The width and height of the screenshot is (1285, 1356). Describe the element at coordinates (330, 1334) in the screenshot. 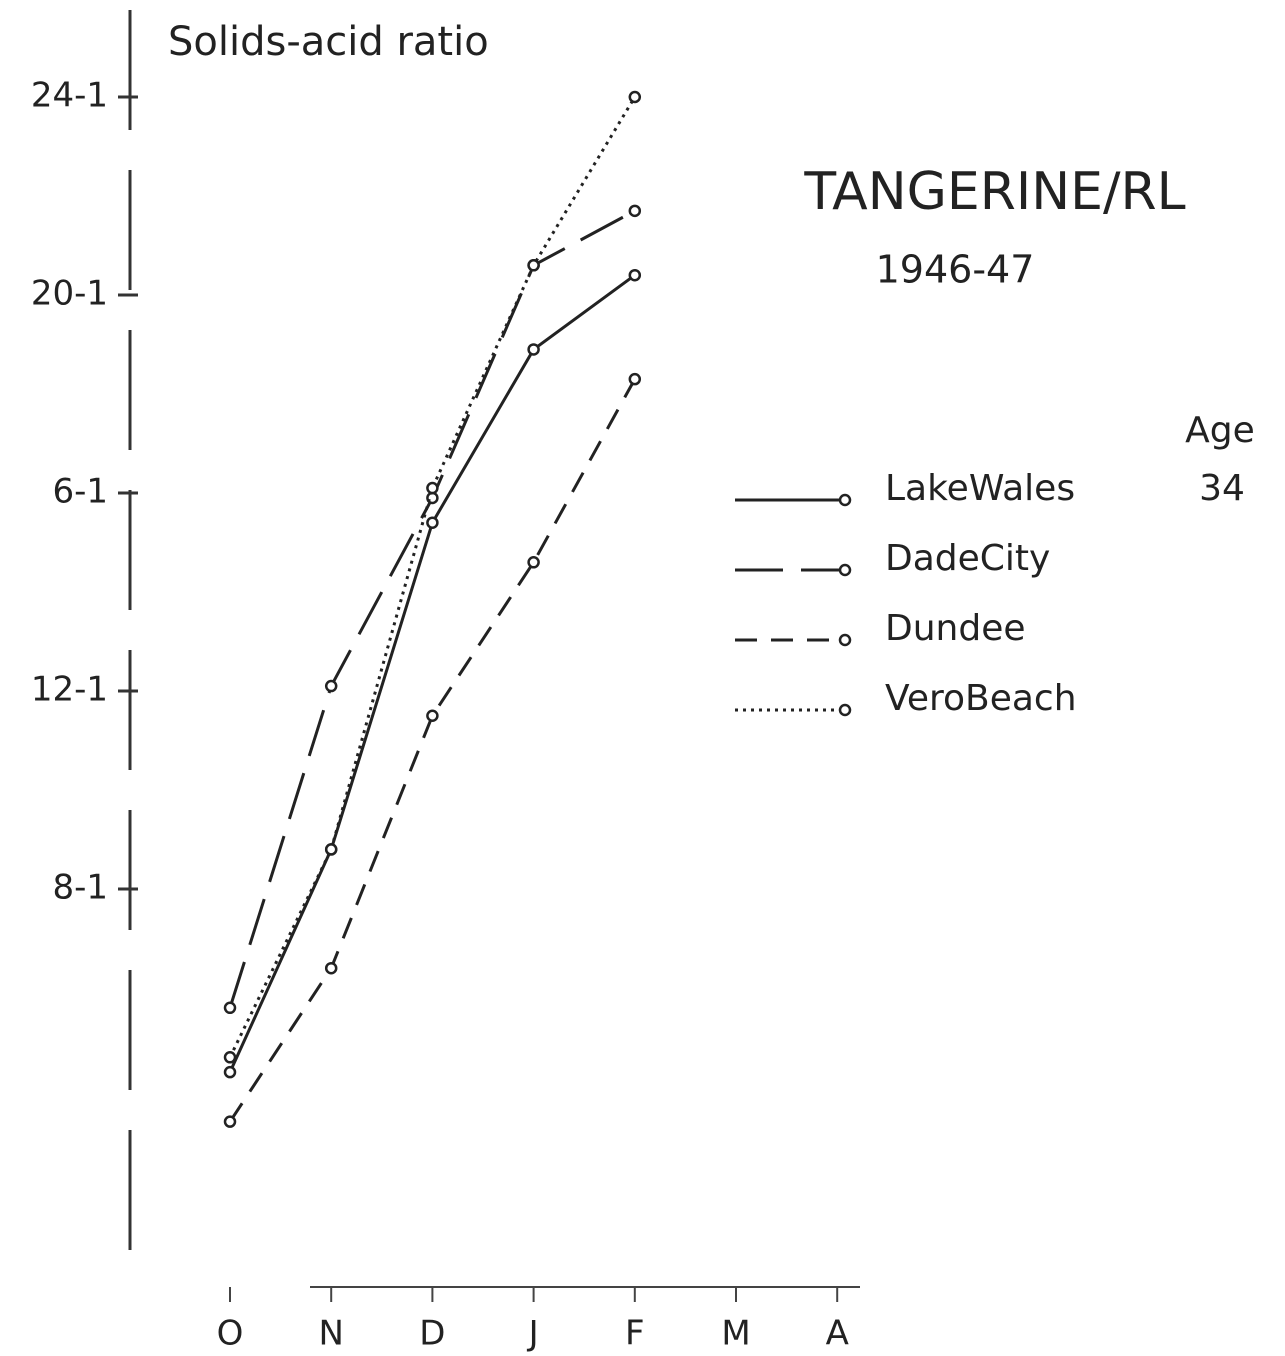

I see `x-tick-label: N` at that location.